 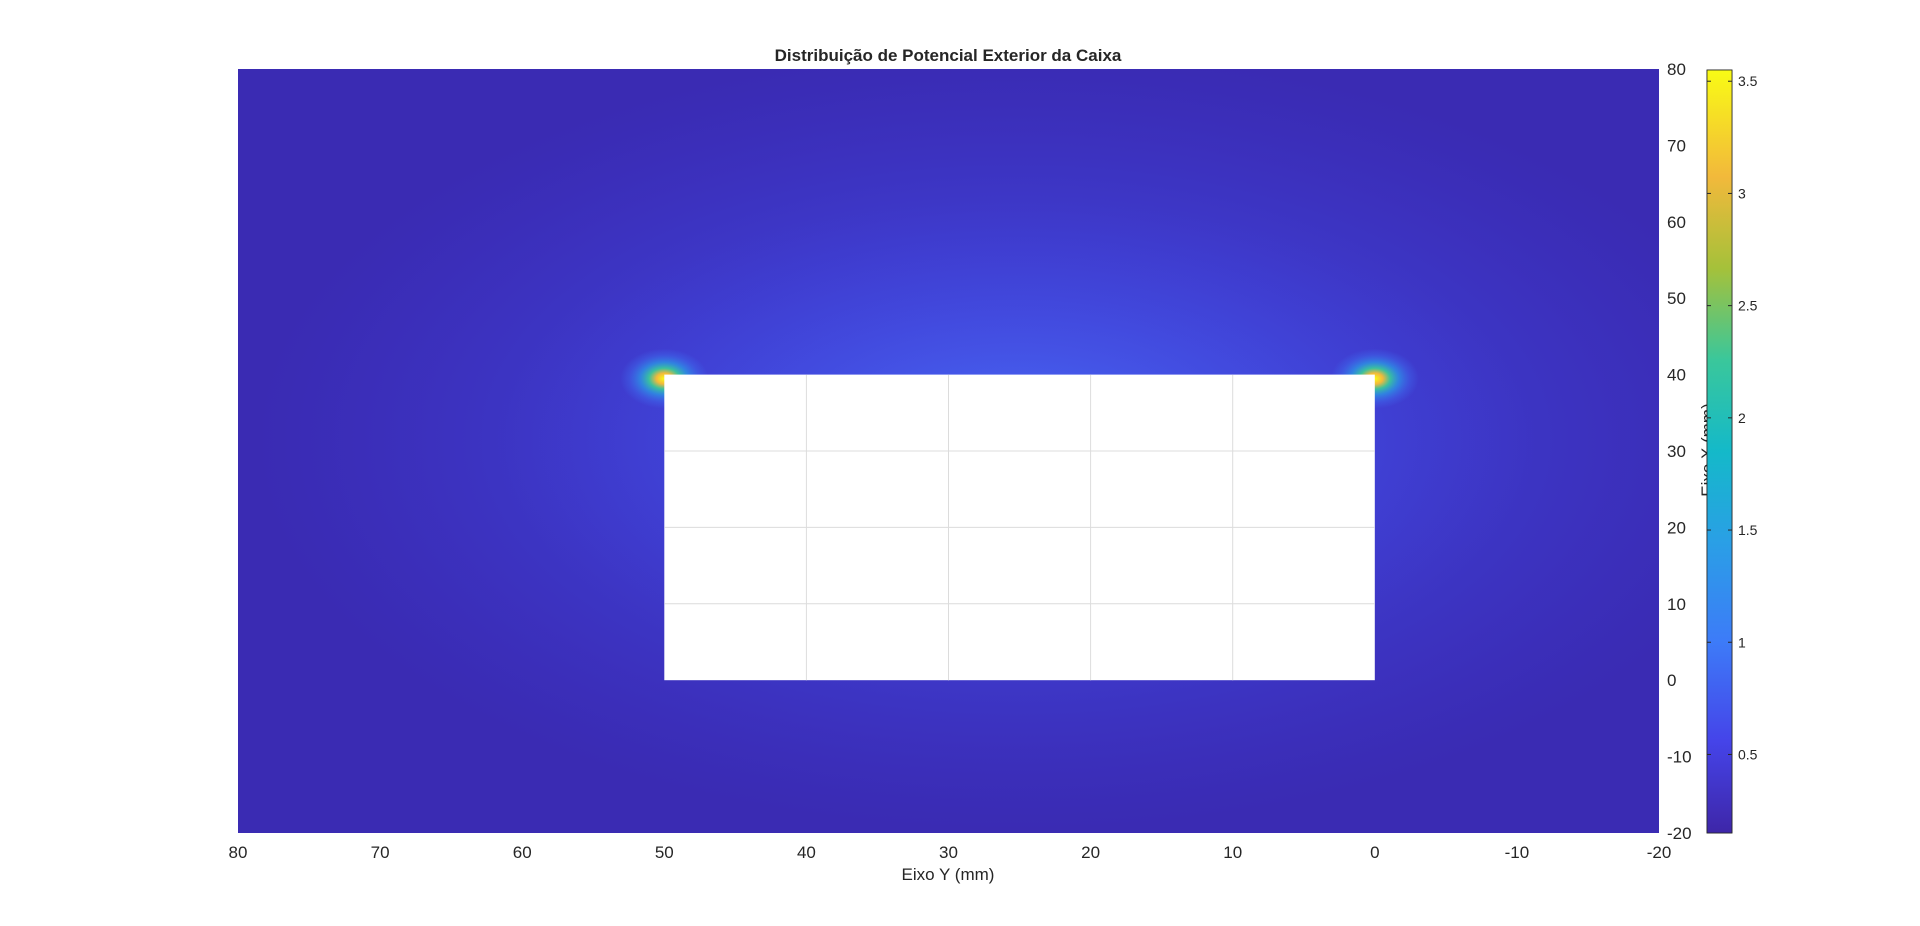 What do you see at coordinates (1232, 852) in the screenshot?
I see `x-tick-label: 10` at bounding box center [1232, 852].